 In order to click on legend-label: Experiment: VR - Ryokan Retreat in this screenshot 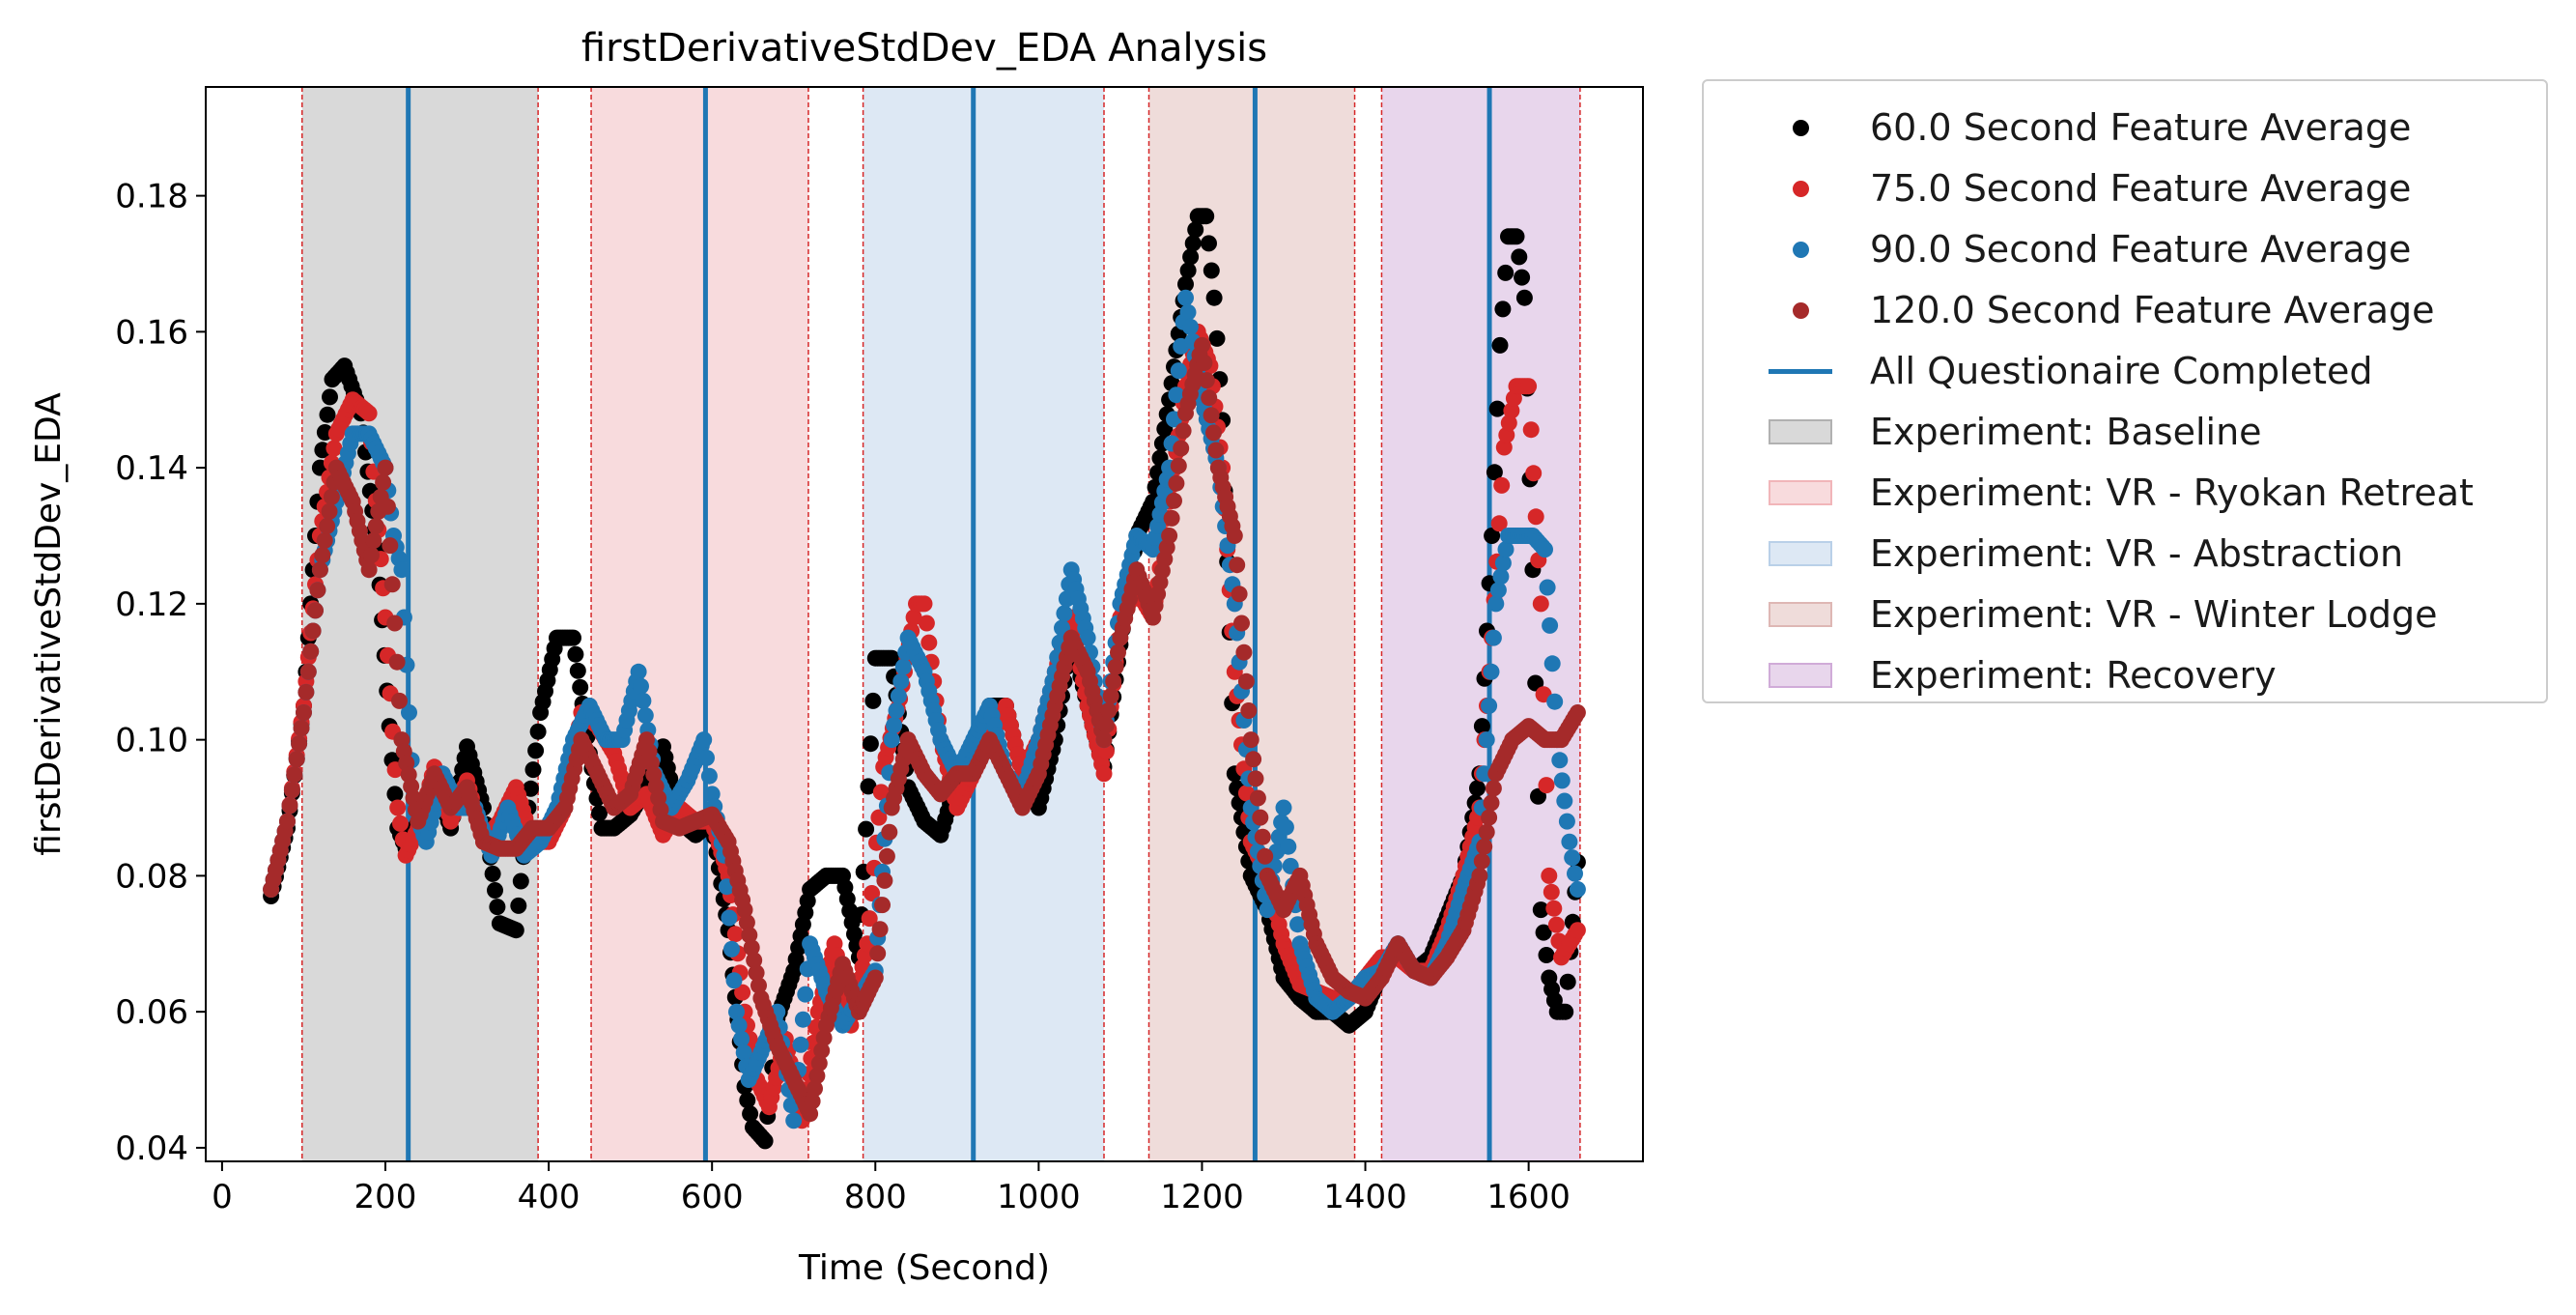, I will do `click(2172, 493)`.